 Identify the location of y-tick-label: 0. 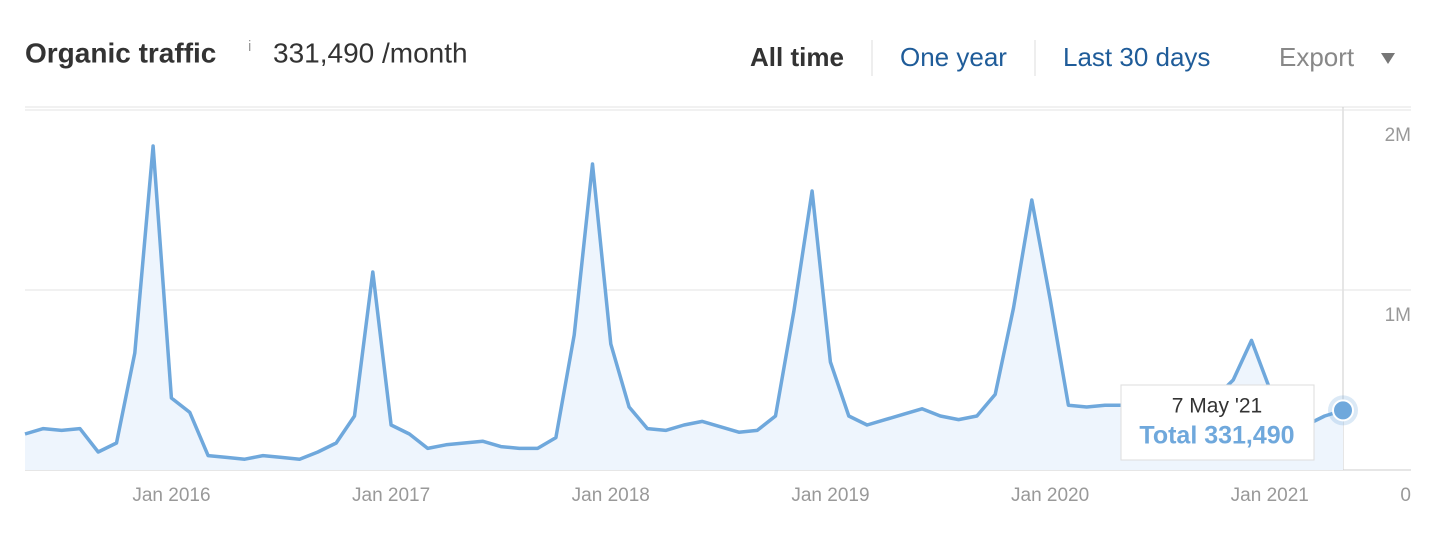
(1405, 495).